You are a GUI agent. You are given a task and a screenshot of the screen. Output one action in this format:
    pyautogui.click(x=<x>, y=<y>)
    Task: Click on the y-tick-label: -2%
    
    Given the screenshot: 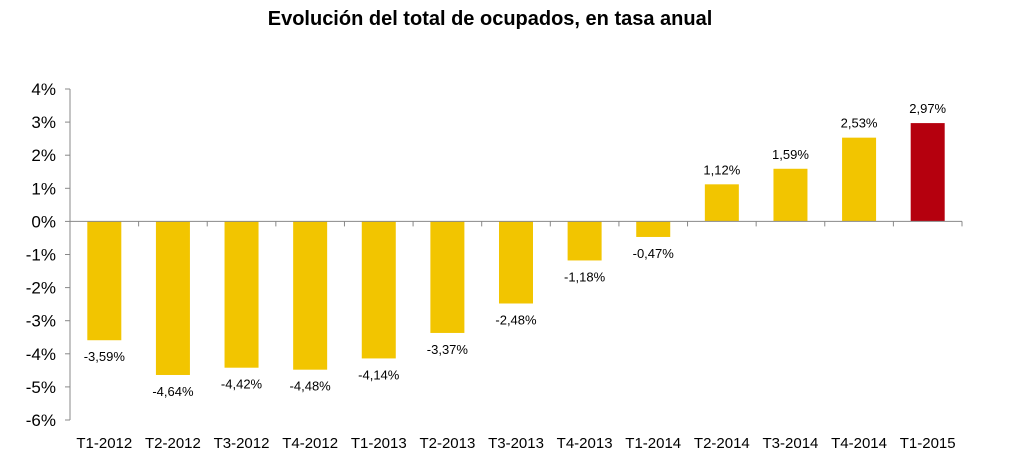 What is the action you would take?
    pyautogui.click(x=41, y=288)
    